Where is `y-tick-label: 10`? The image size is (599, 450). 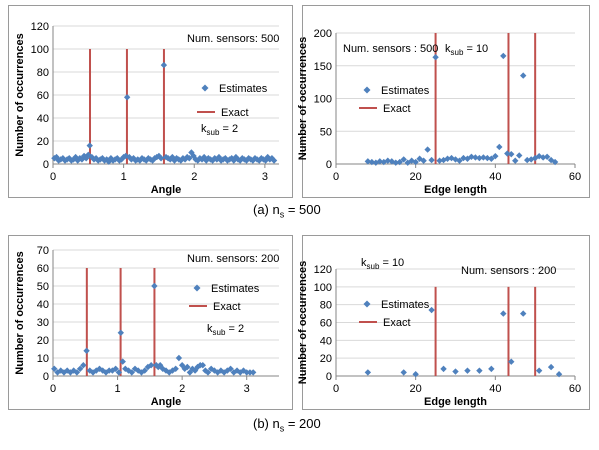
y-tick-label: 10 is located at coordinates (43, 359).